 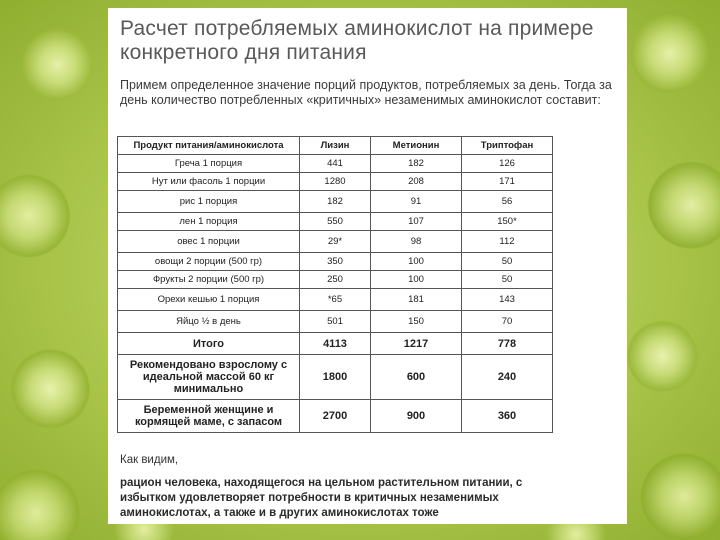 I want to click on recommended-methionine: 600, so click(x=416, y=377).